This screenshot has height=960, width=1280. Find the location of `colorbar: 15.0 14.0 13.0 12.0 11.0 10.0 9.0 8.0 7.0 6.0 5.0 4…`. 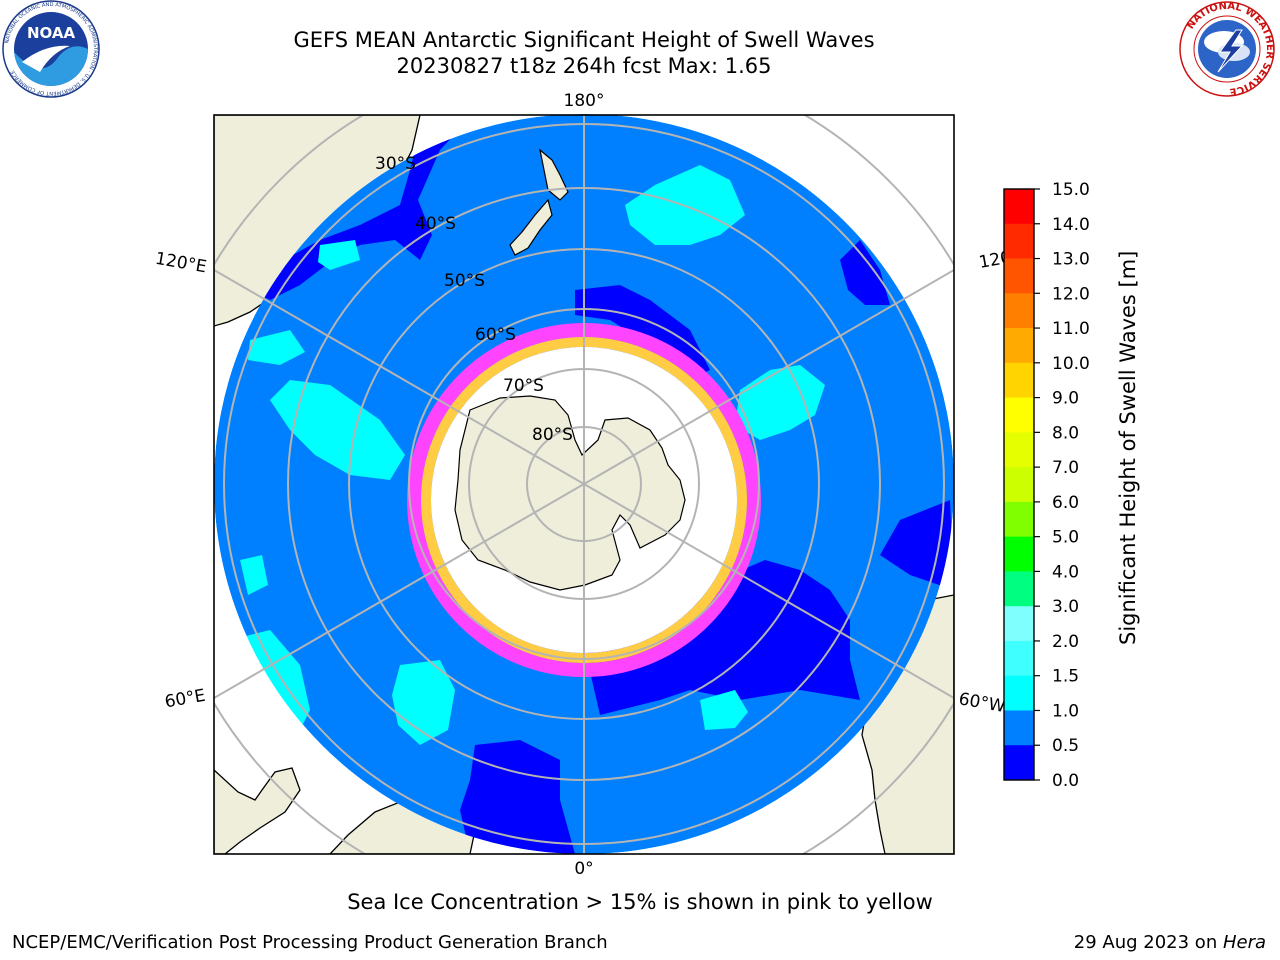

colorbar: 15.0 14.0 13.0 12.0 11.0 10.0 9.0 8.0 7.0 6.0 5.0 4… is located at coordinates (1046, 485).